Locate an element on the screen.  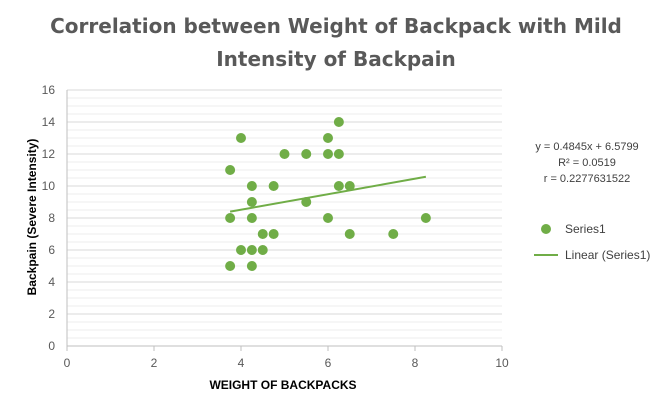
y-tick-label: 2 is located at coordinates (51, 314).